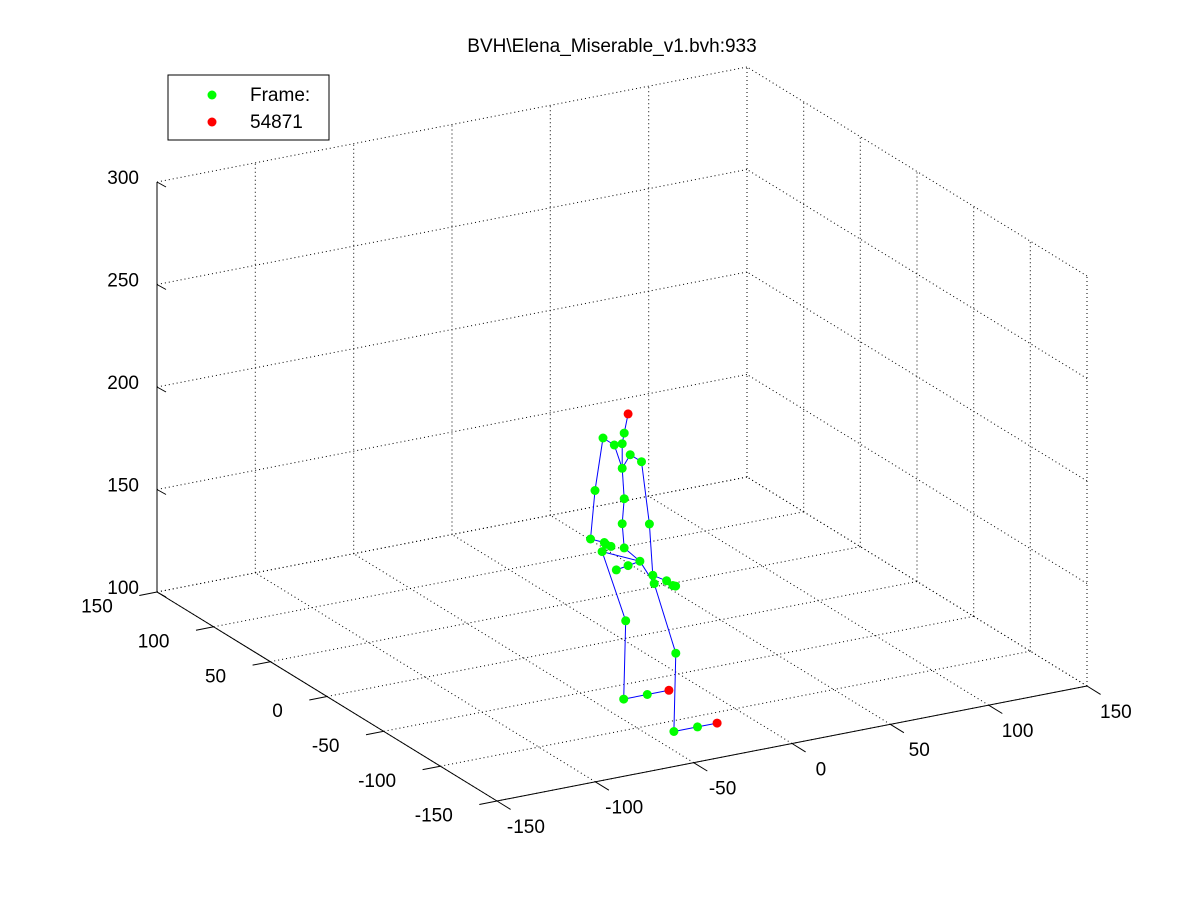 This screenshot has height=901, width=1201. What do you see at coordinates (97, 607) in the screenshot?
I see `y-tick-label: 150` at bounding box center [97, 607].